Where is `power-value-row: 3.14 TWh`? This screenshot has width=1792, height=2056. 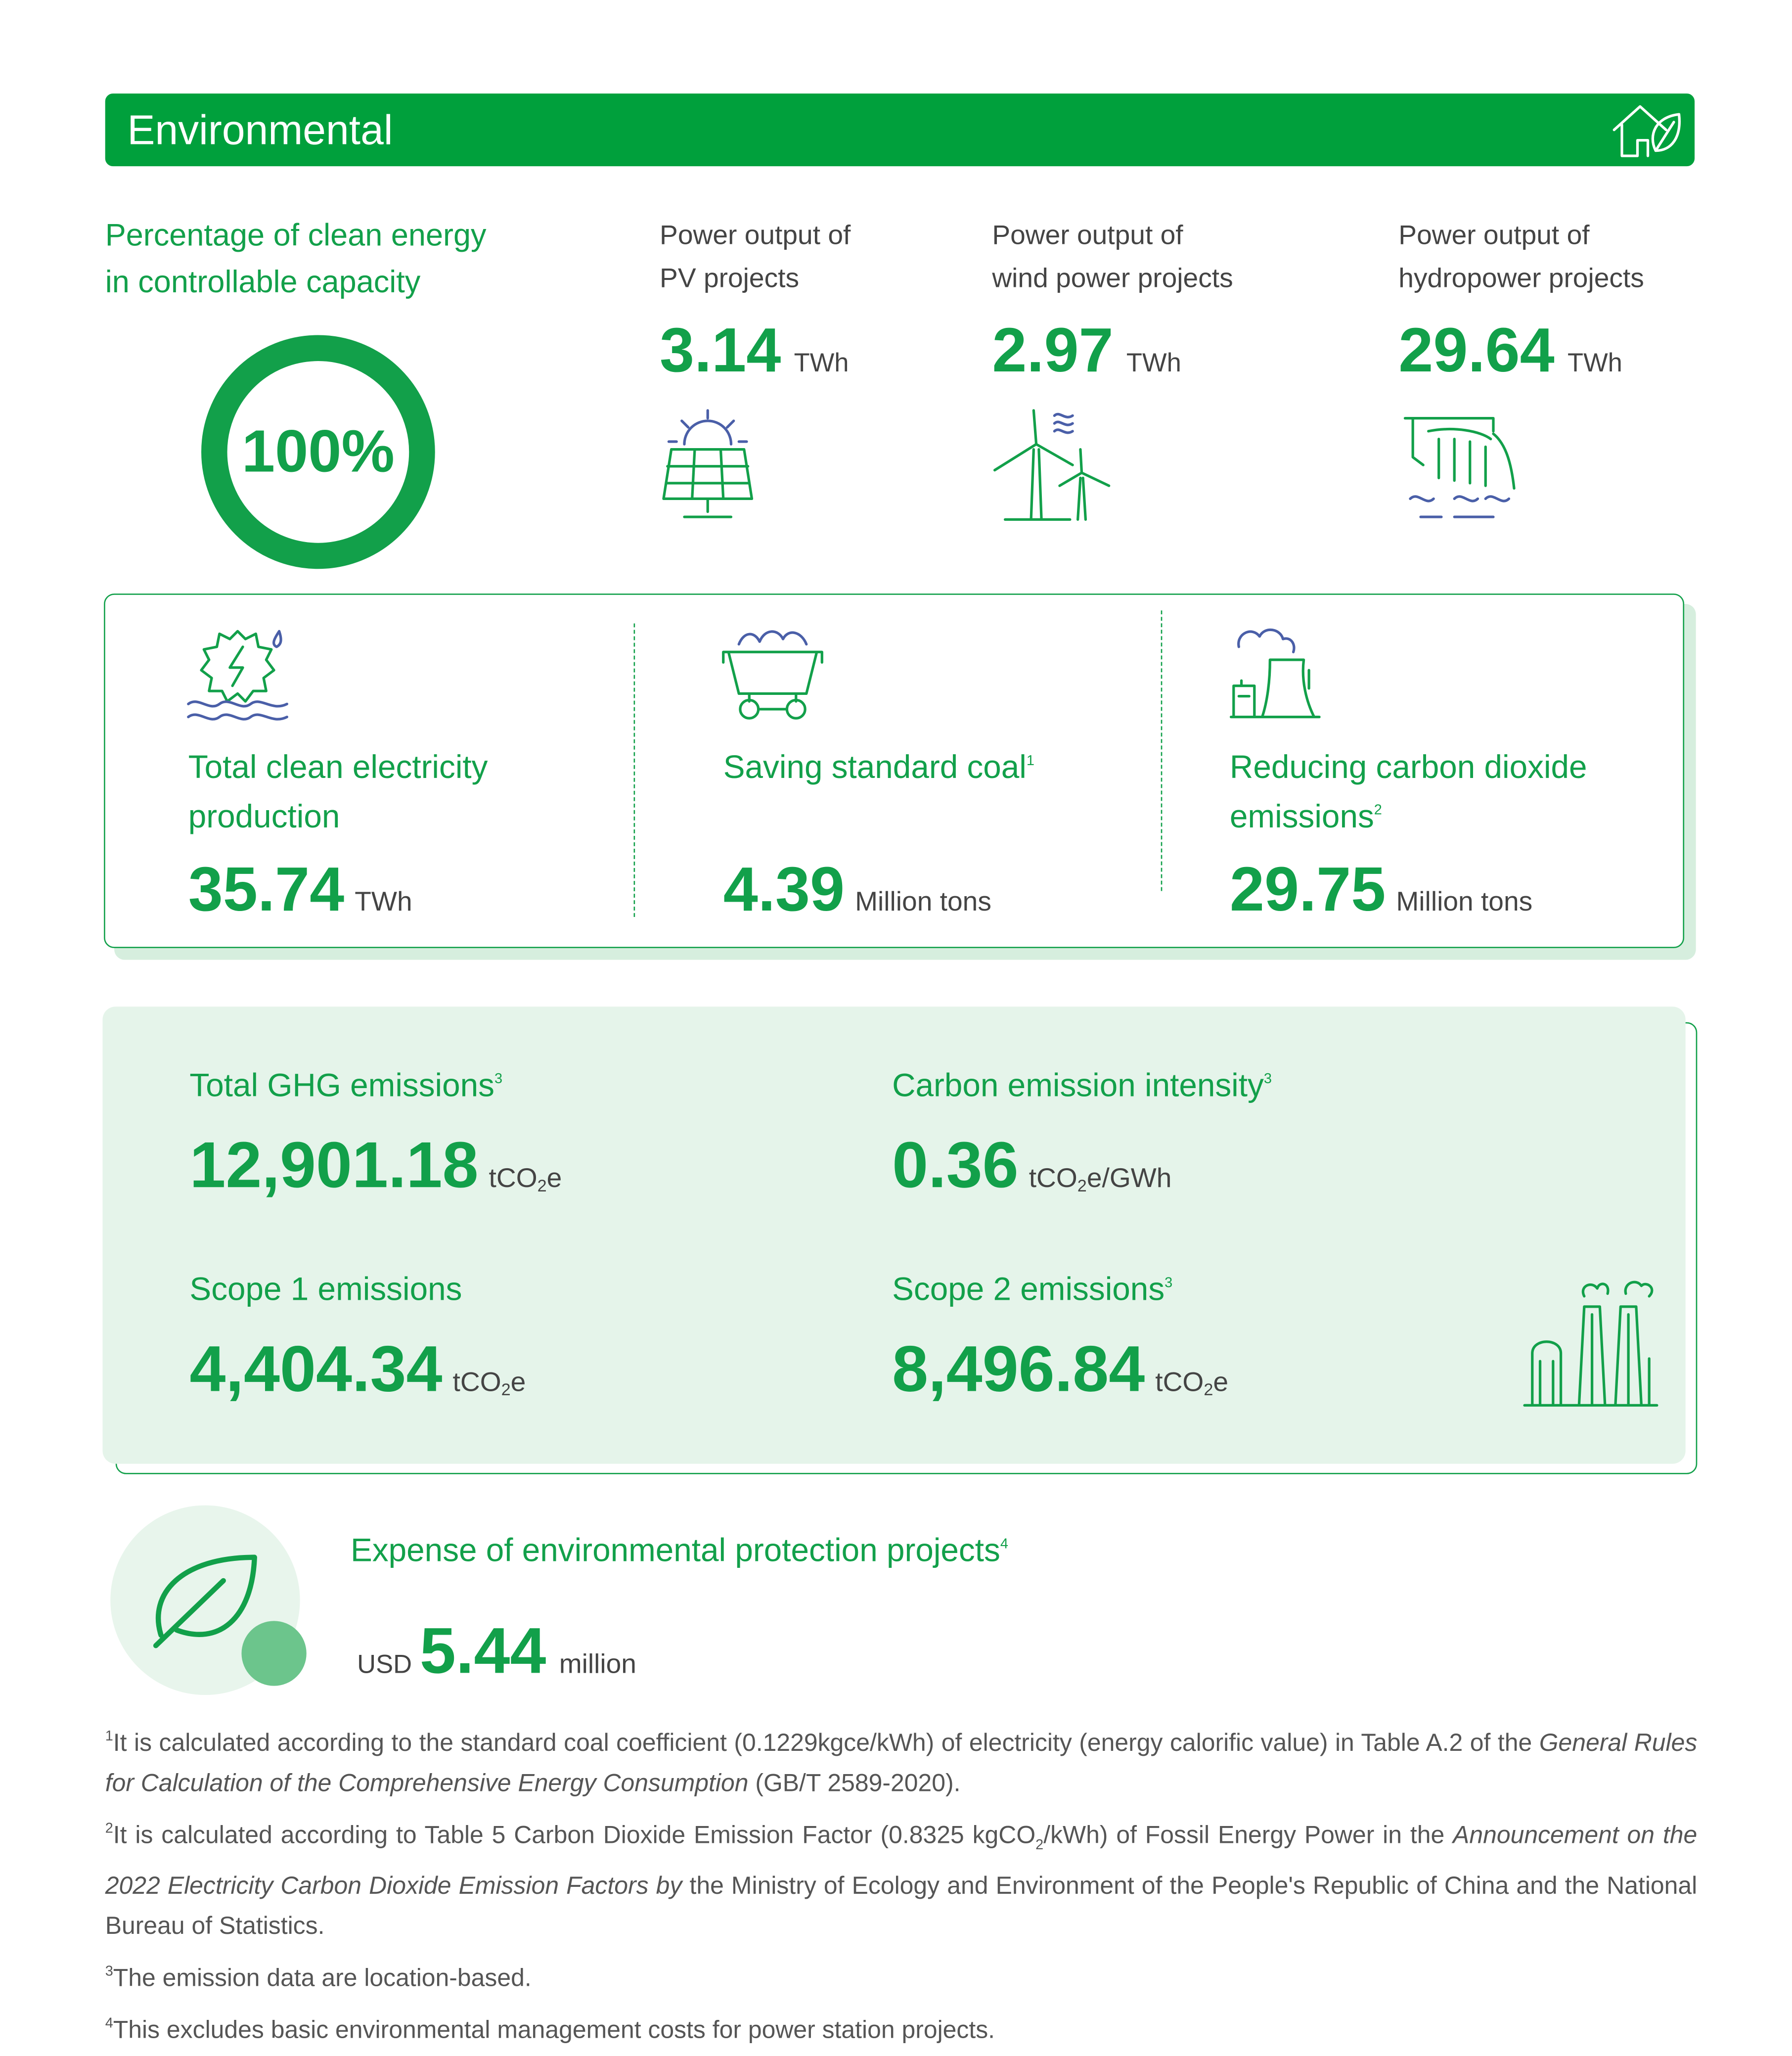 power-value-row: 3.14 TWh is located at coordinates (754, 351).